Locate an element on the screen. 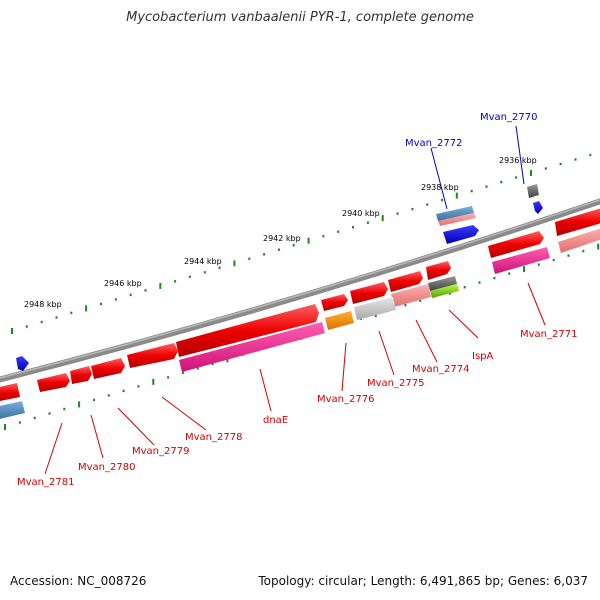  gene-arrow-mvan-2771-rna is located at coordinates (521, 260).